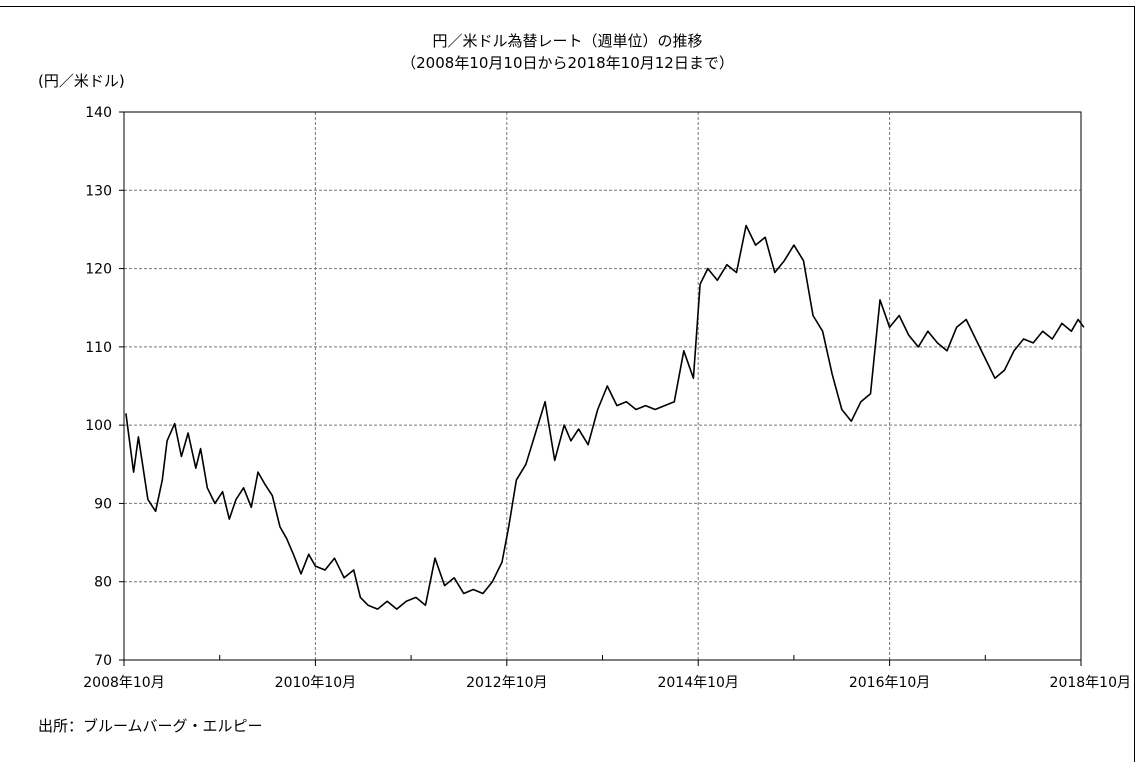 Image resolution: width=1135 pixels, height=762 pixels. I want to click on y-tick-label: 80, so click(103, 583).